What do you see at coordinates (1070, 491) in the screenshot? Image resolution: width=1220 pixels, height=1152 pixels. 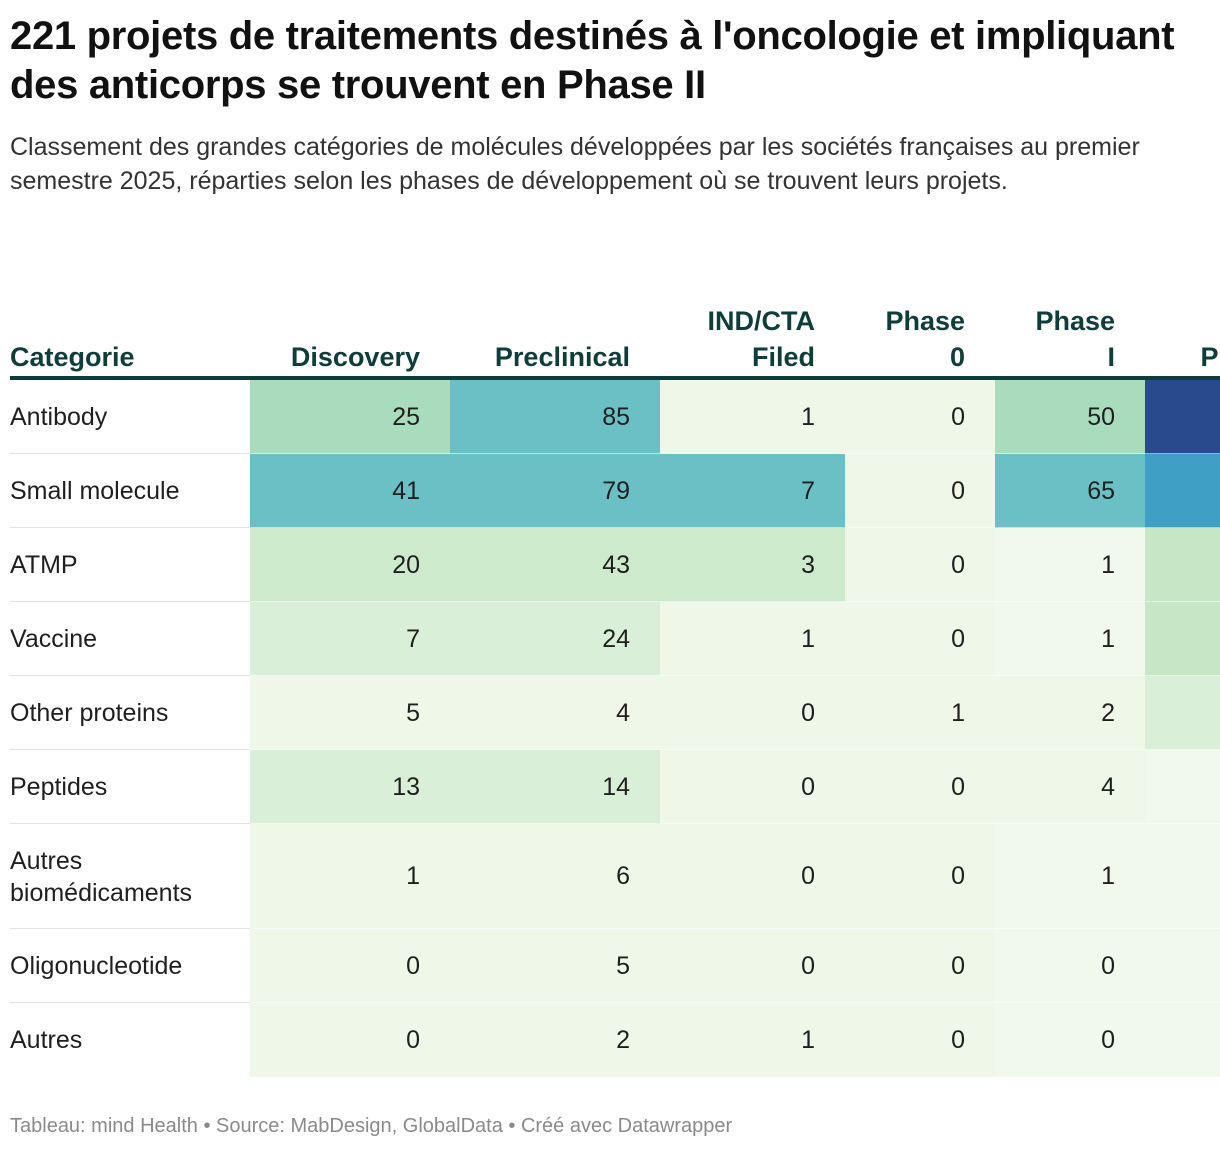 I see `heatmap-cell: 65` at bounding box center [1070, 491].